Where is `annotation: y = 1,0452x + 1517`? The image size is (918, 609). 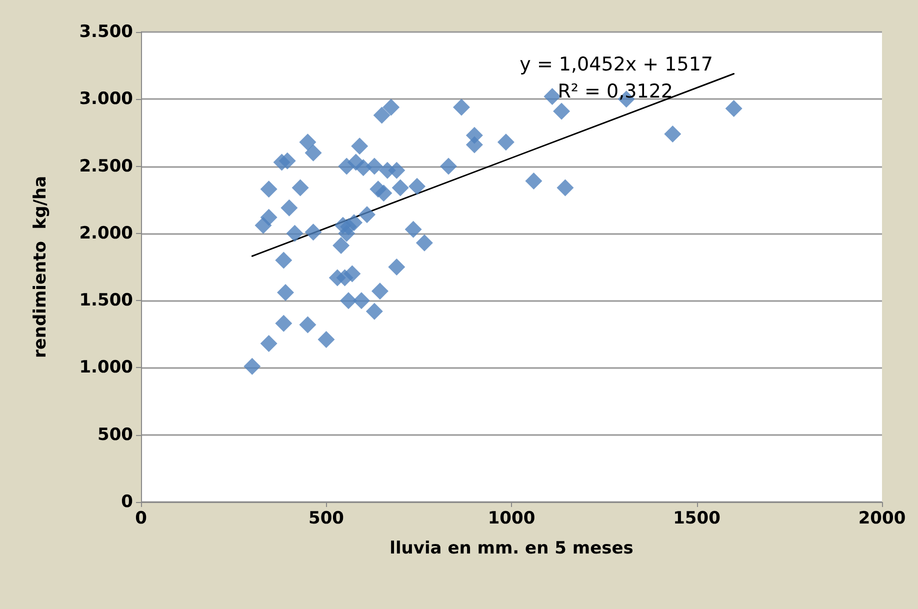 annotation: y = 1,0452x + 1517 is located at coordinates (617, 65).